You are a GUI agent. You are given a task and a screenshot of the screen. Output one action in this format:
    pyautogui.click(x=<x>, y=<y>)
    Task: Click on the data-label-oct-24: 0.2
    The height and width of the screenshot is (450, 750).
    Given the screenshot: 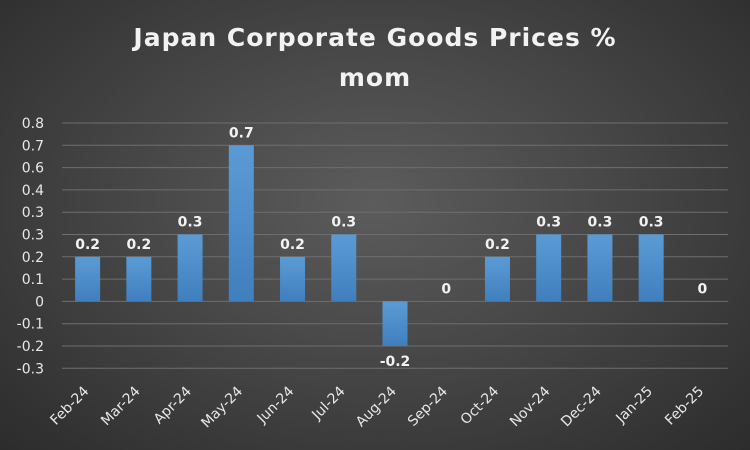 What is the action you would take?
    pyautogui.click(x=497, y=245)
    